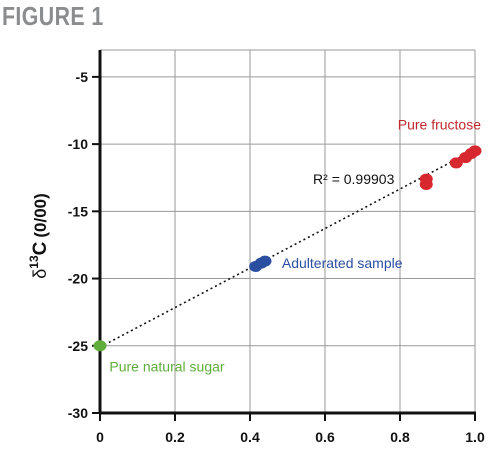  What do you see at coordinates (342, 263) in the screenshot?
I see `annotation-label: Adulterated sample` at bounding box center [342, 263].